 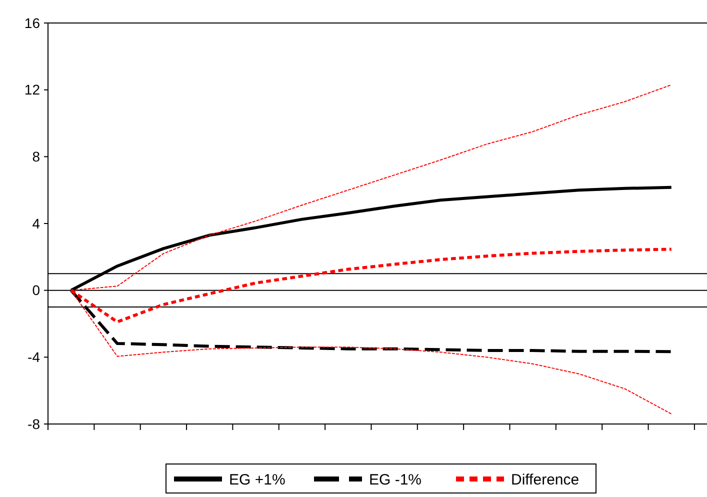 What do you see at coordinates (32, 90) in the screenshot?
I see `y-tick-label: 12` at bounding box center [32, 90].